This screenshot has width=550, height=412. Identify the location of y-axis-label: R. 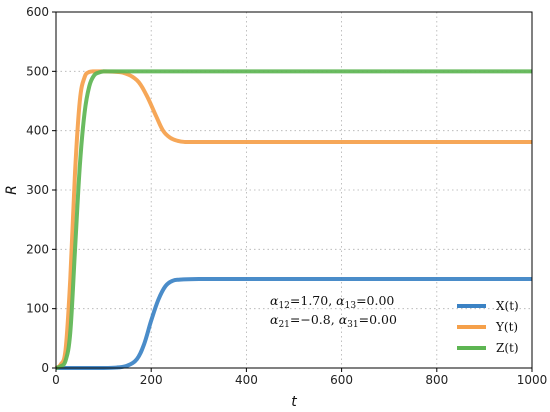
(12, 190).